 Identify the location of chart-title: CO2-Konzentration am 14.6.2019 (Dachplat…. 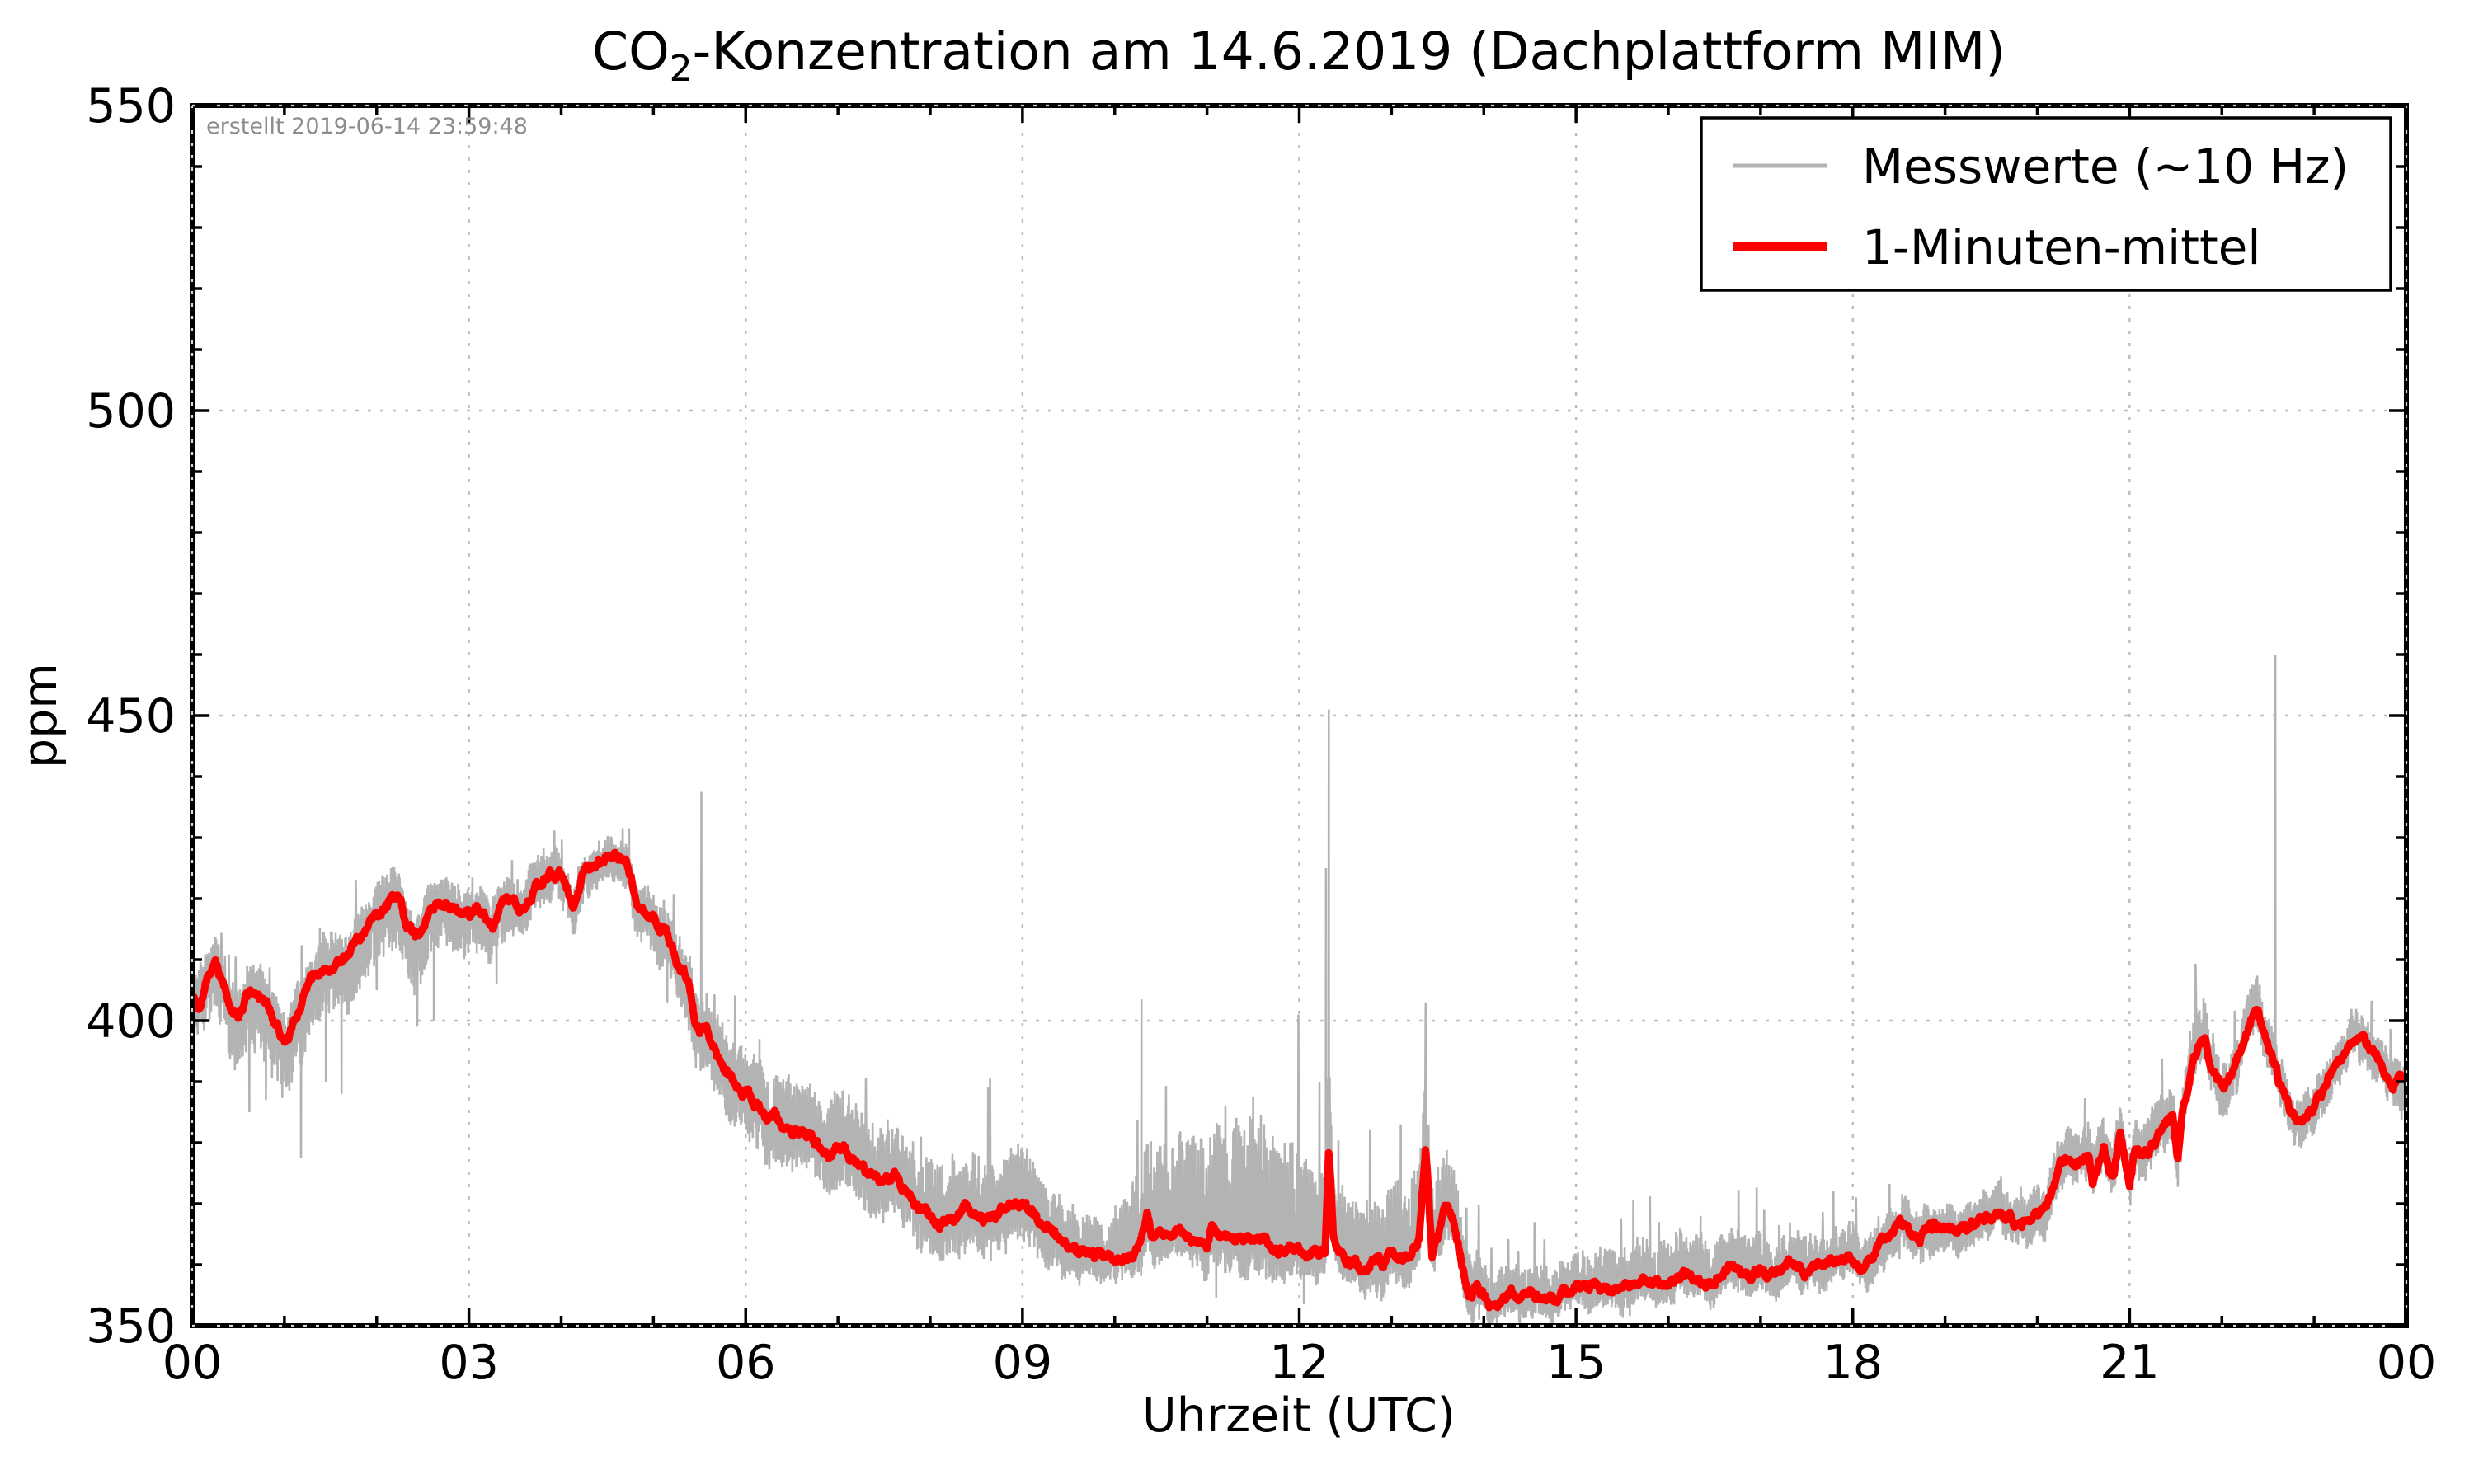
(1299, 55).